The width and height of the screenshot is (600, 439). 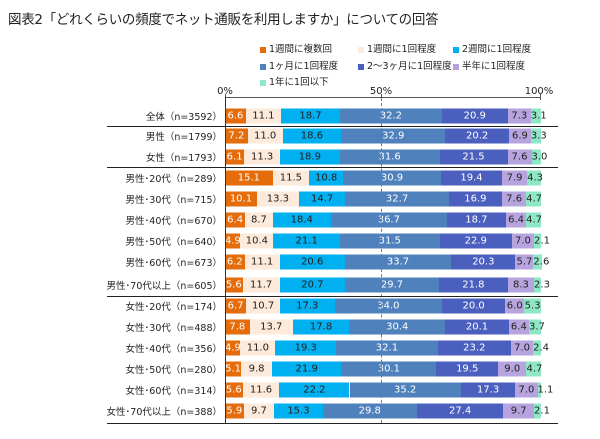 What do you see at coordinates (235, 262) in the screenshot?
I see `bar-segment: 6.2` at bounding box center [235, 262].